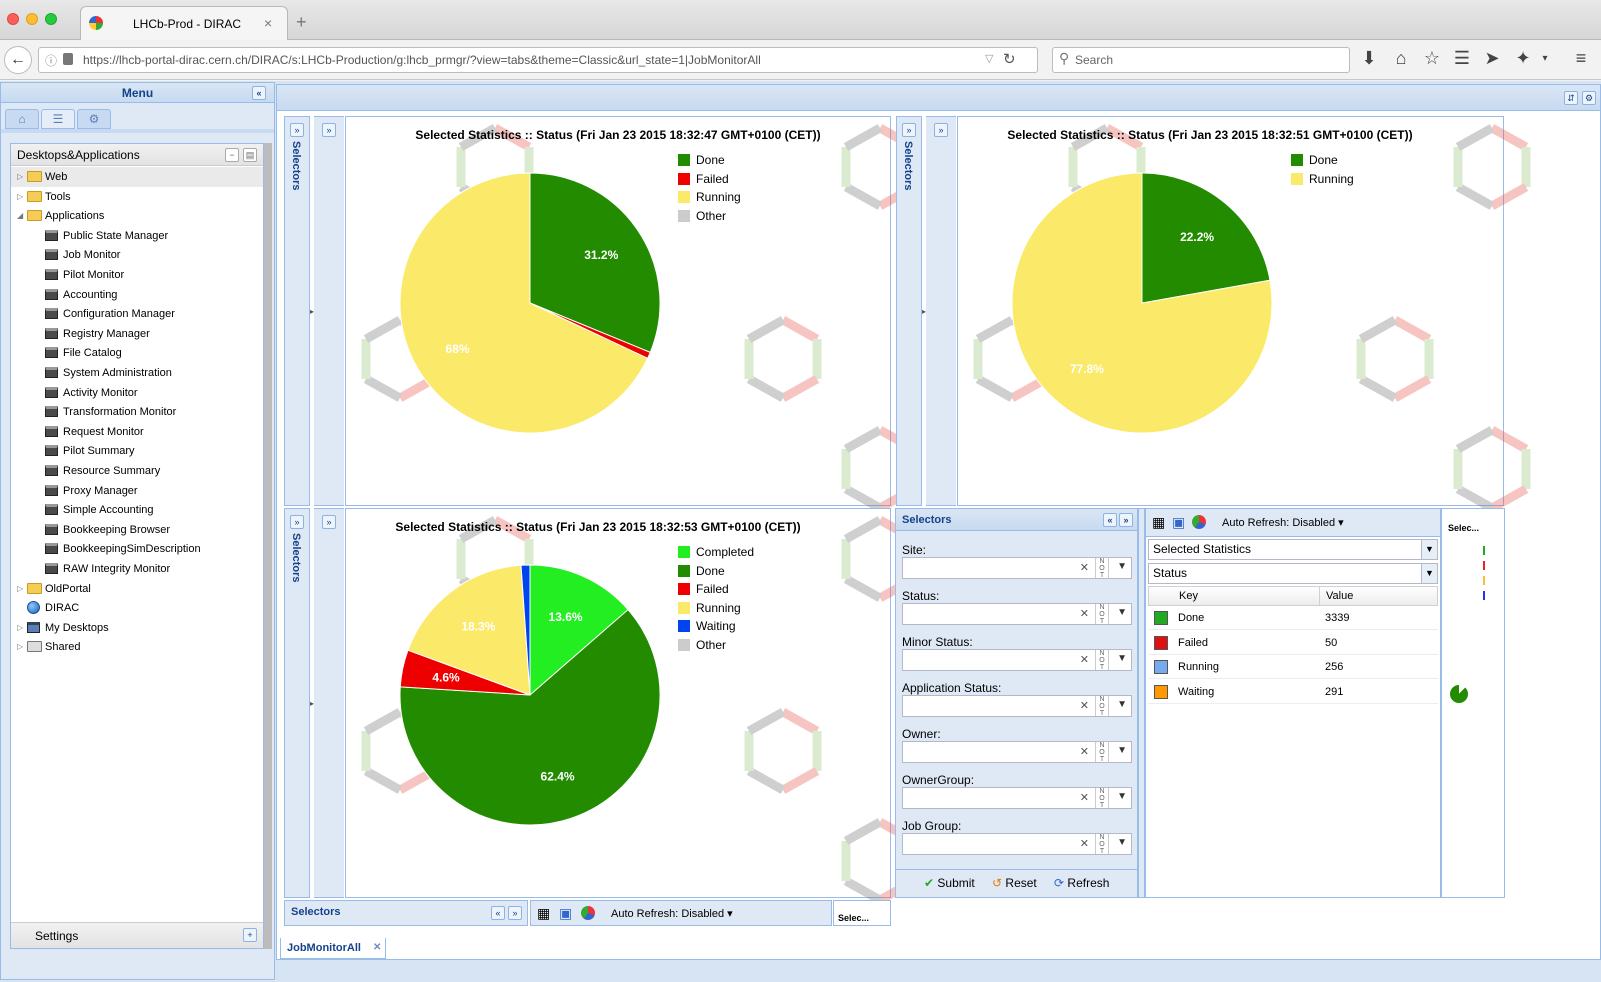  What do you see at coordinates (22, 119) in the screenshot?
I see `home-tab-icon: ⌂` at bounding box center [22, 119].